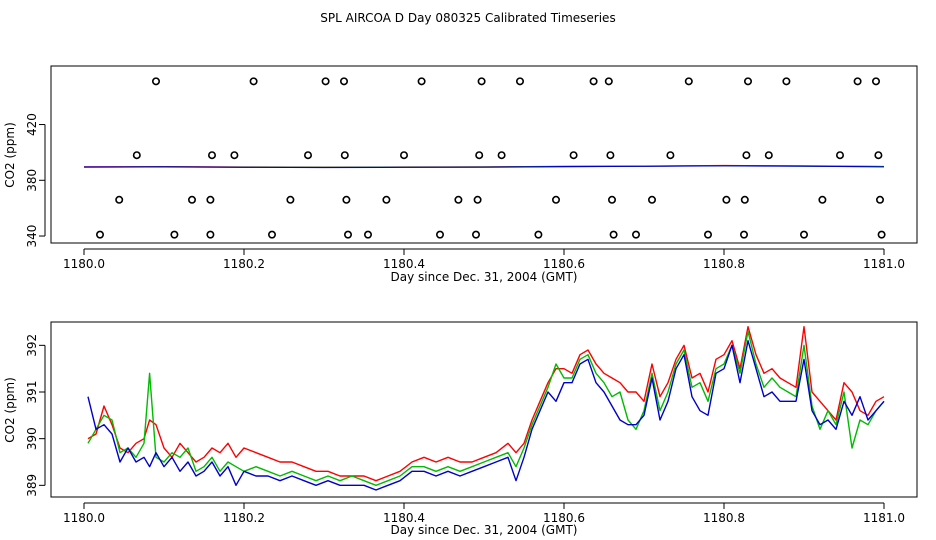 This screenshot has width=936, height=540. What do you see at coordinates (724, 518) in the screenshot?
I see `bottom-x-tick-label: 1180.8` at bounding box center [724, 518].